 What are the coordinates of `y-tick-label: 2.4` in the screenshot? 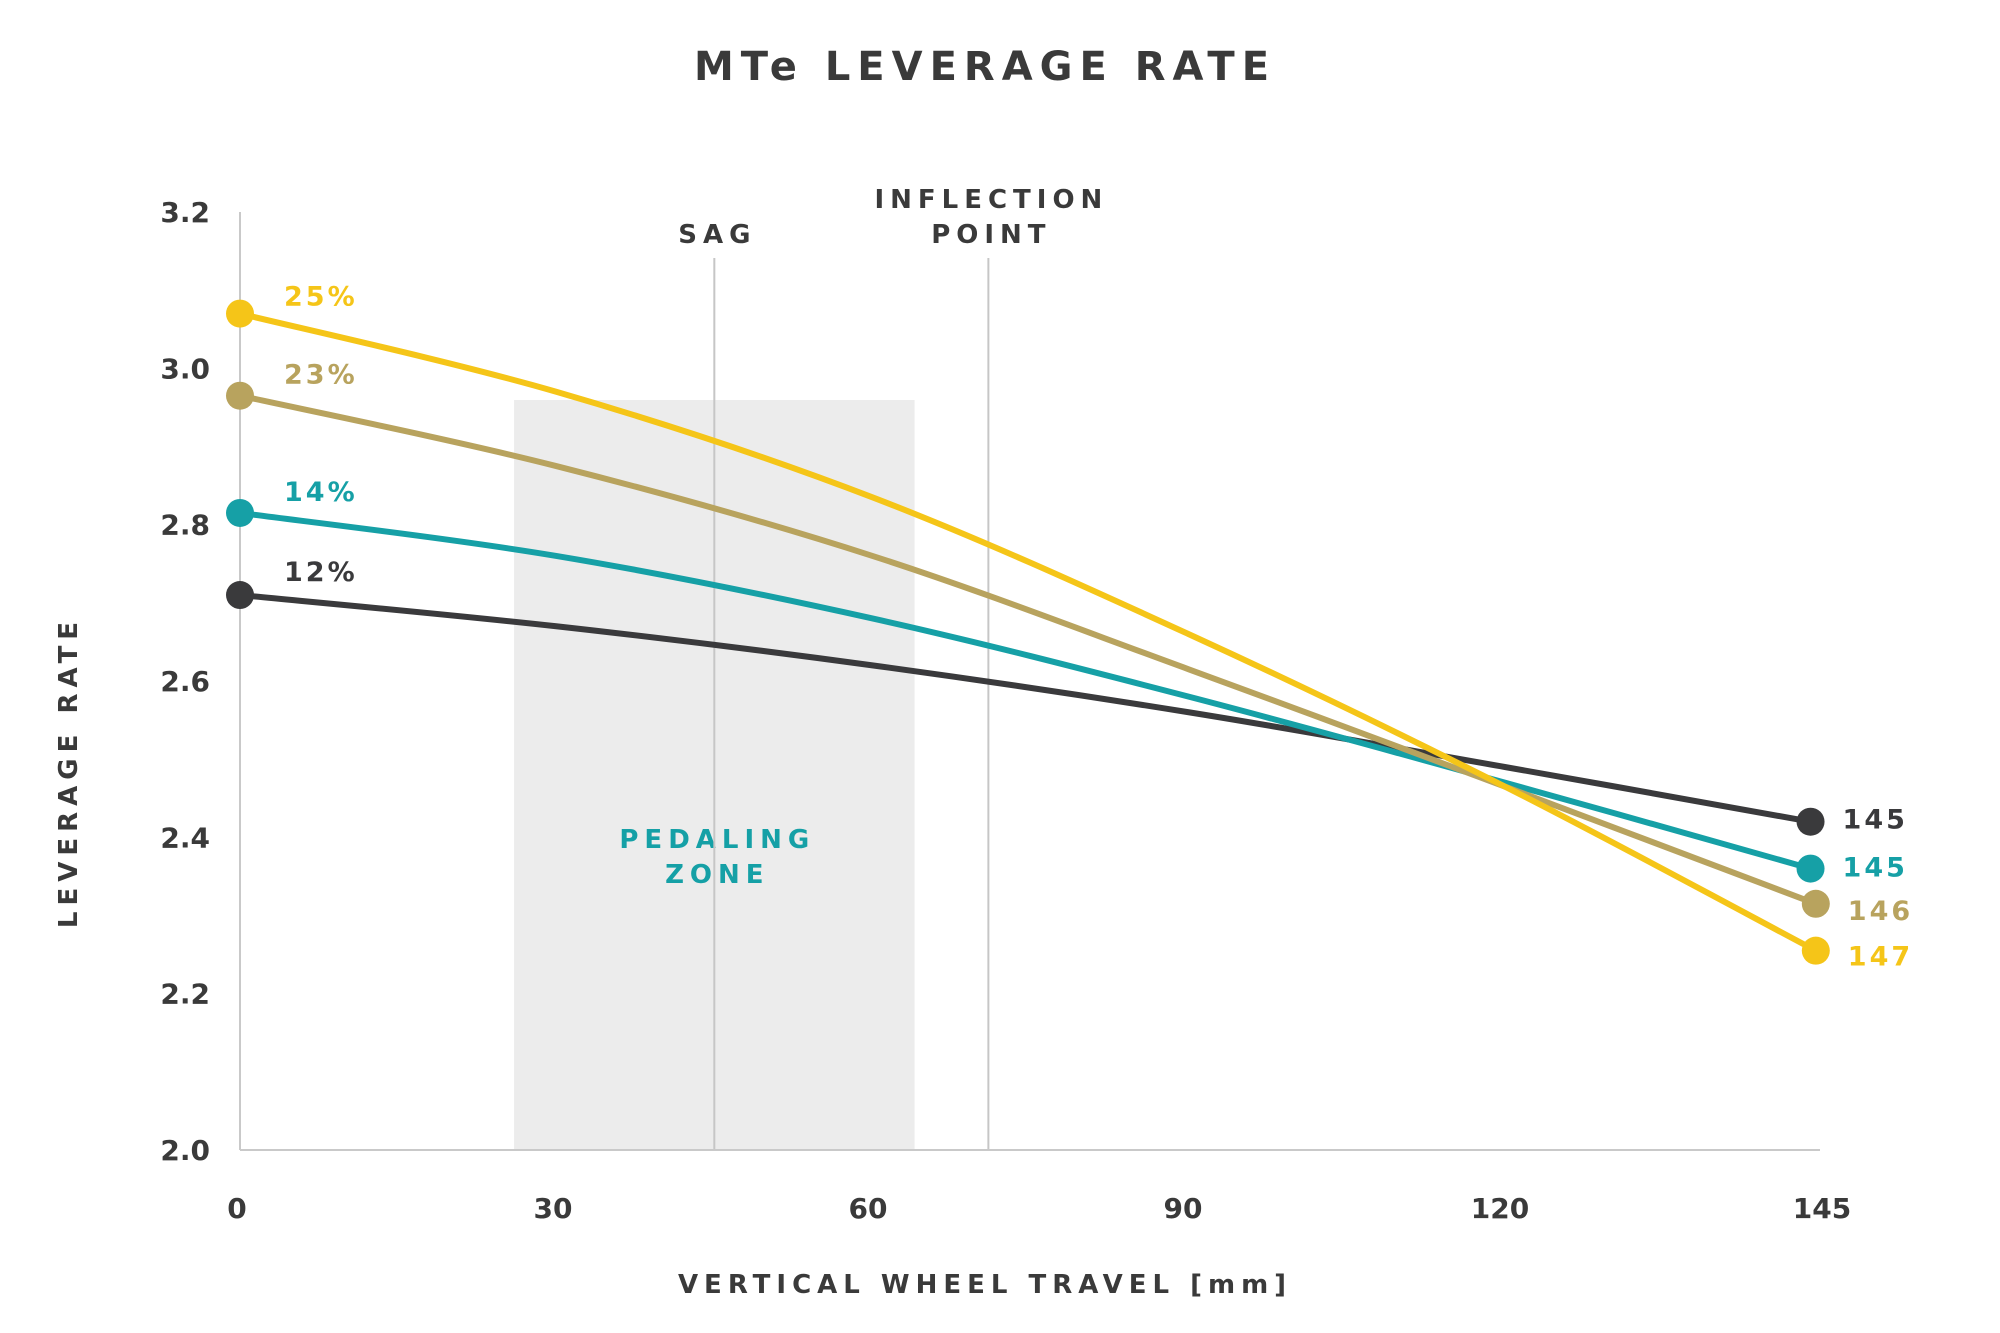 It's located at (185, 837).